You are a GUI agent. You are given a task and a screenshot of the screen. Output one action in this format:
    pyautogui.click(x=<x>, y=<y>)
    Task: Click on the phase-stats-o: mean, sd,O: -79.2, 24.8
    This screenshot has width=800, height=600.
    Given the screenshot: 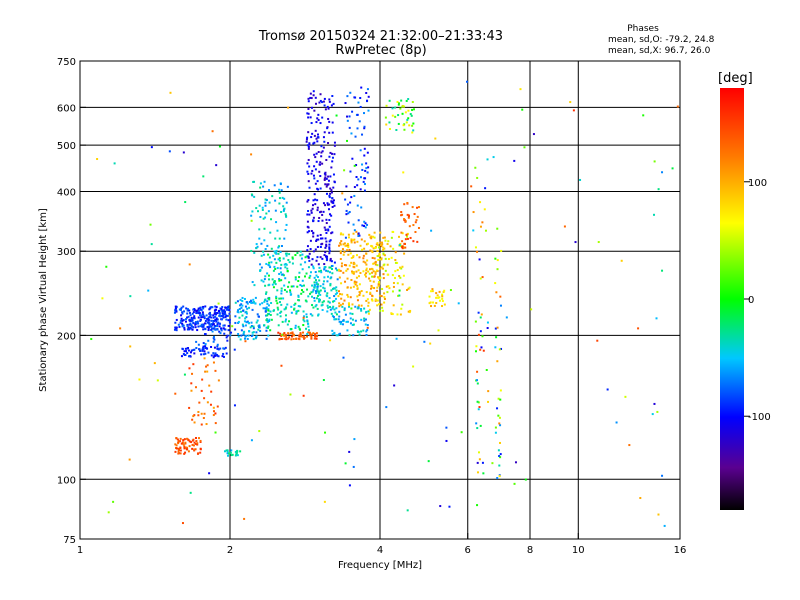 What is the action you would take?
    pyautogui.click(x=661, y=40)
    